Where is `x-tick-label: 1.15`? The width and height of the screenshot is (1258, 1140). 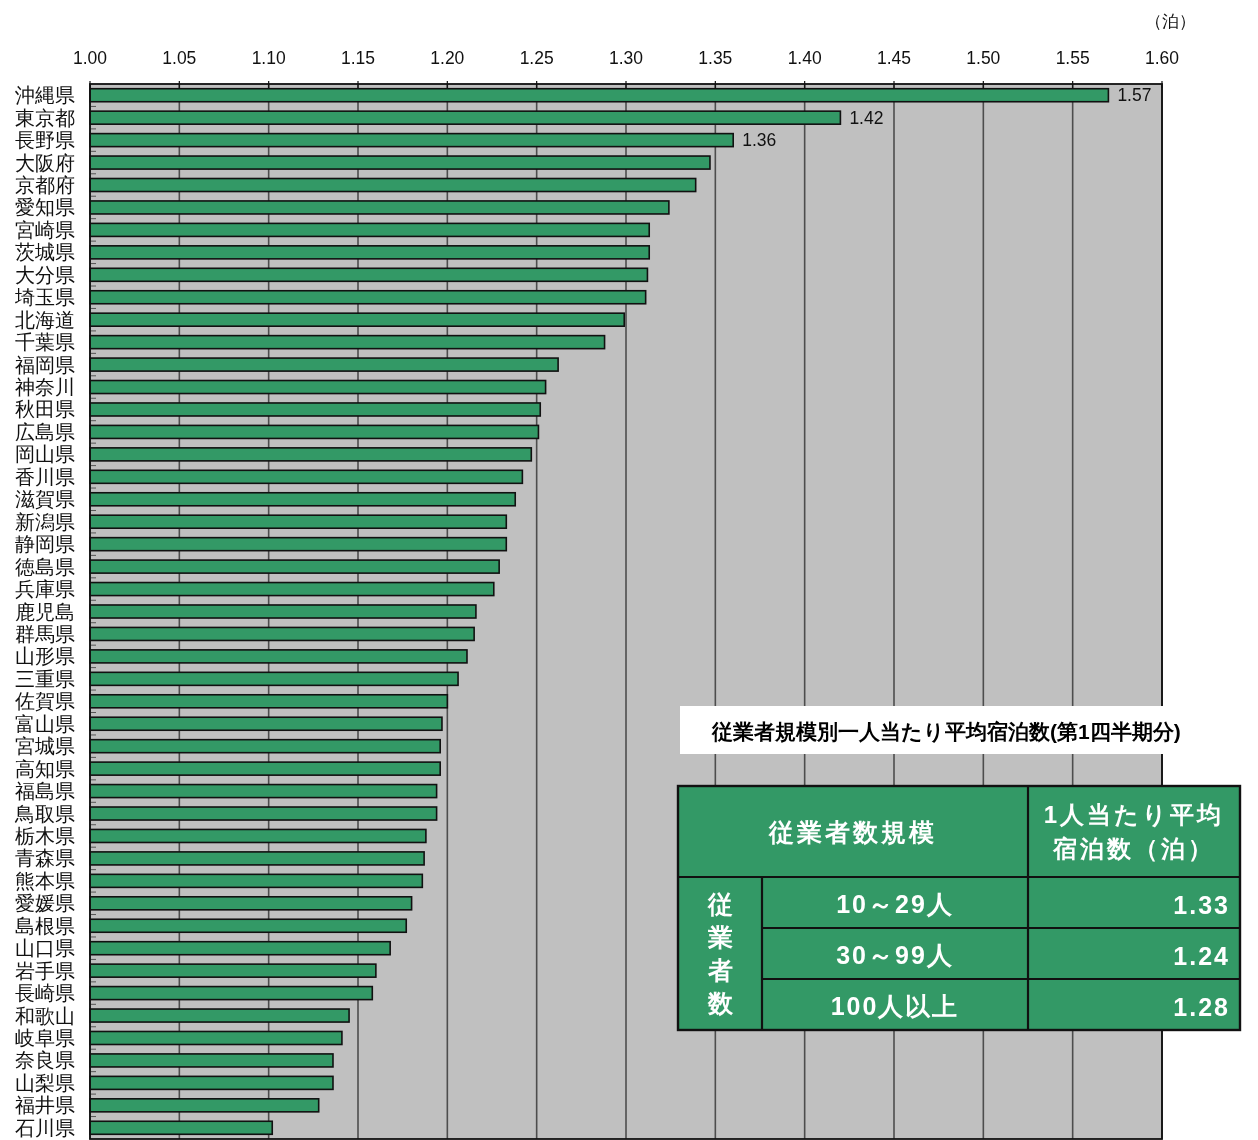
x-tick-label: 1.15 is located at coordinates (358, 58).